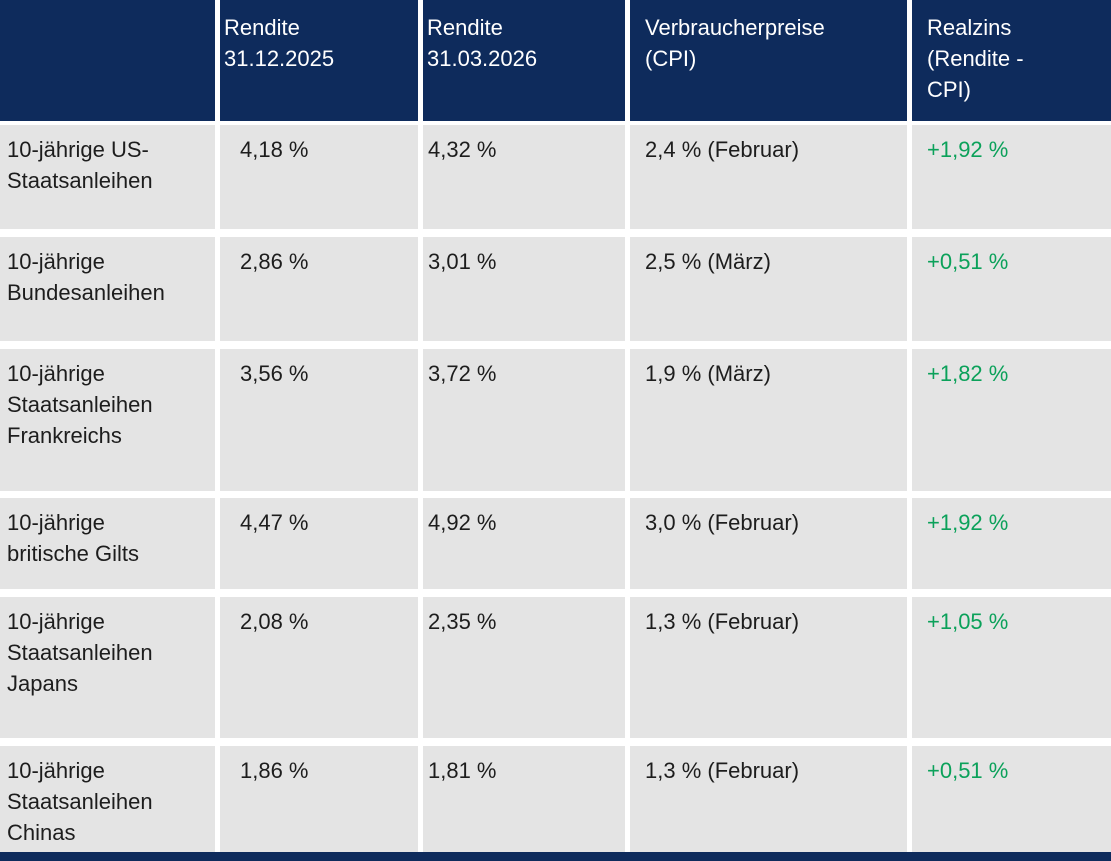  I want to click on cpi-value: 2,4 % (Februar), so click(768, 177).